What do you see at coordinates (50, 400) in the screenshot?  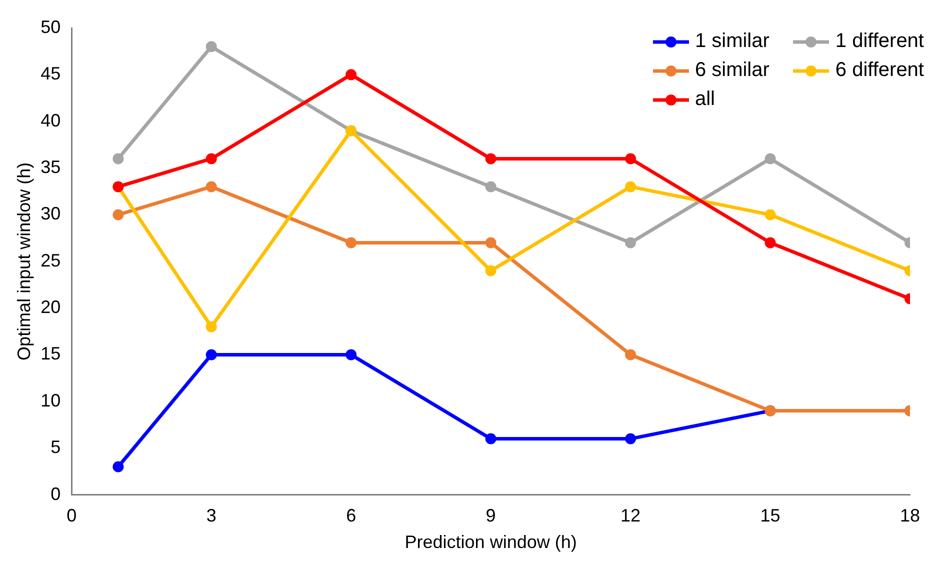 I see `y-tick-label: 10` at bounding box center [50, 400].